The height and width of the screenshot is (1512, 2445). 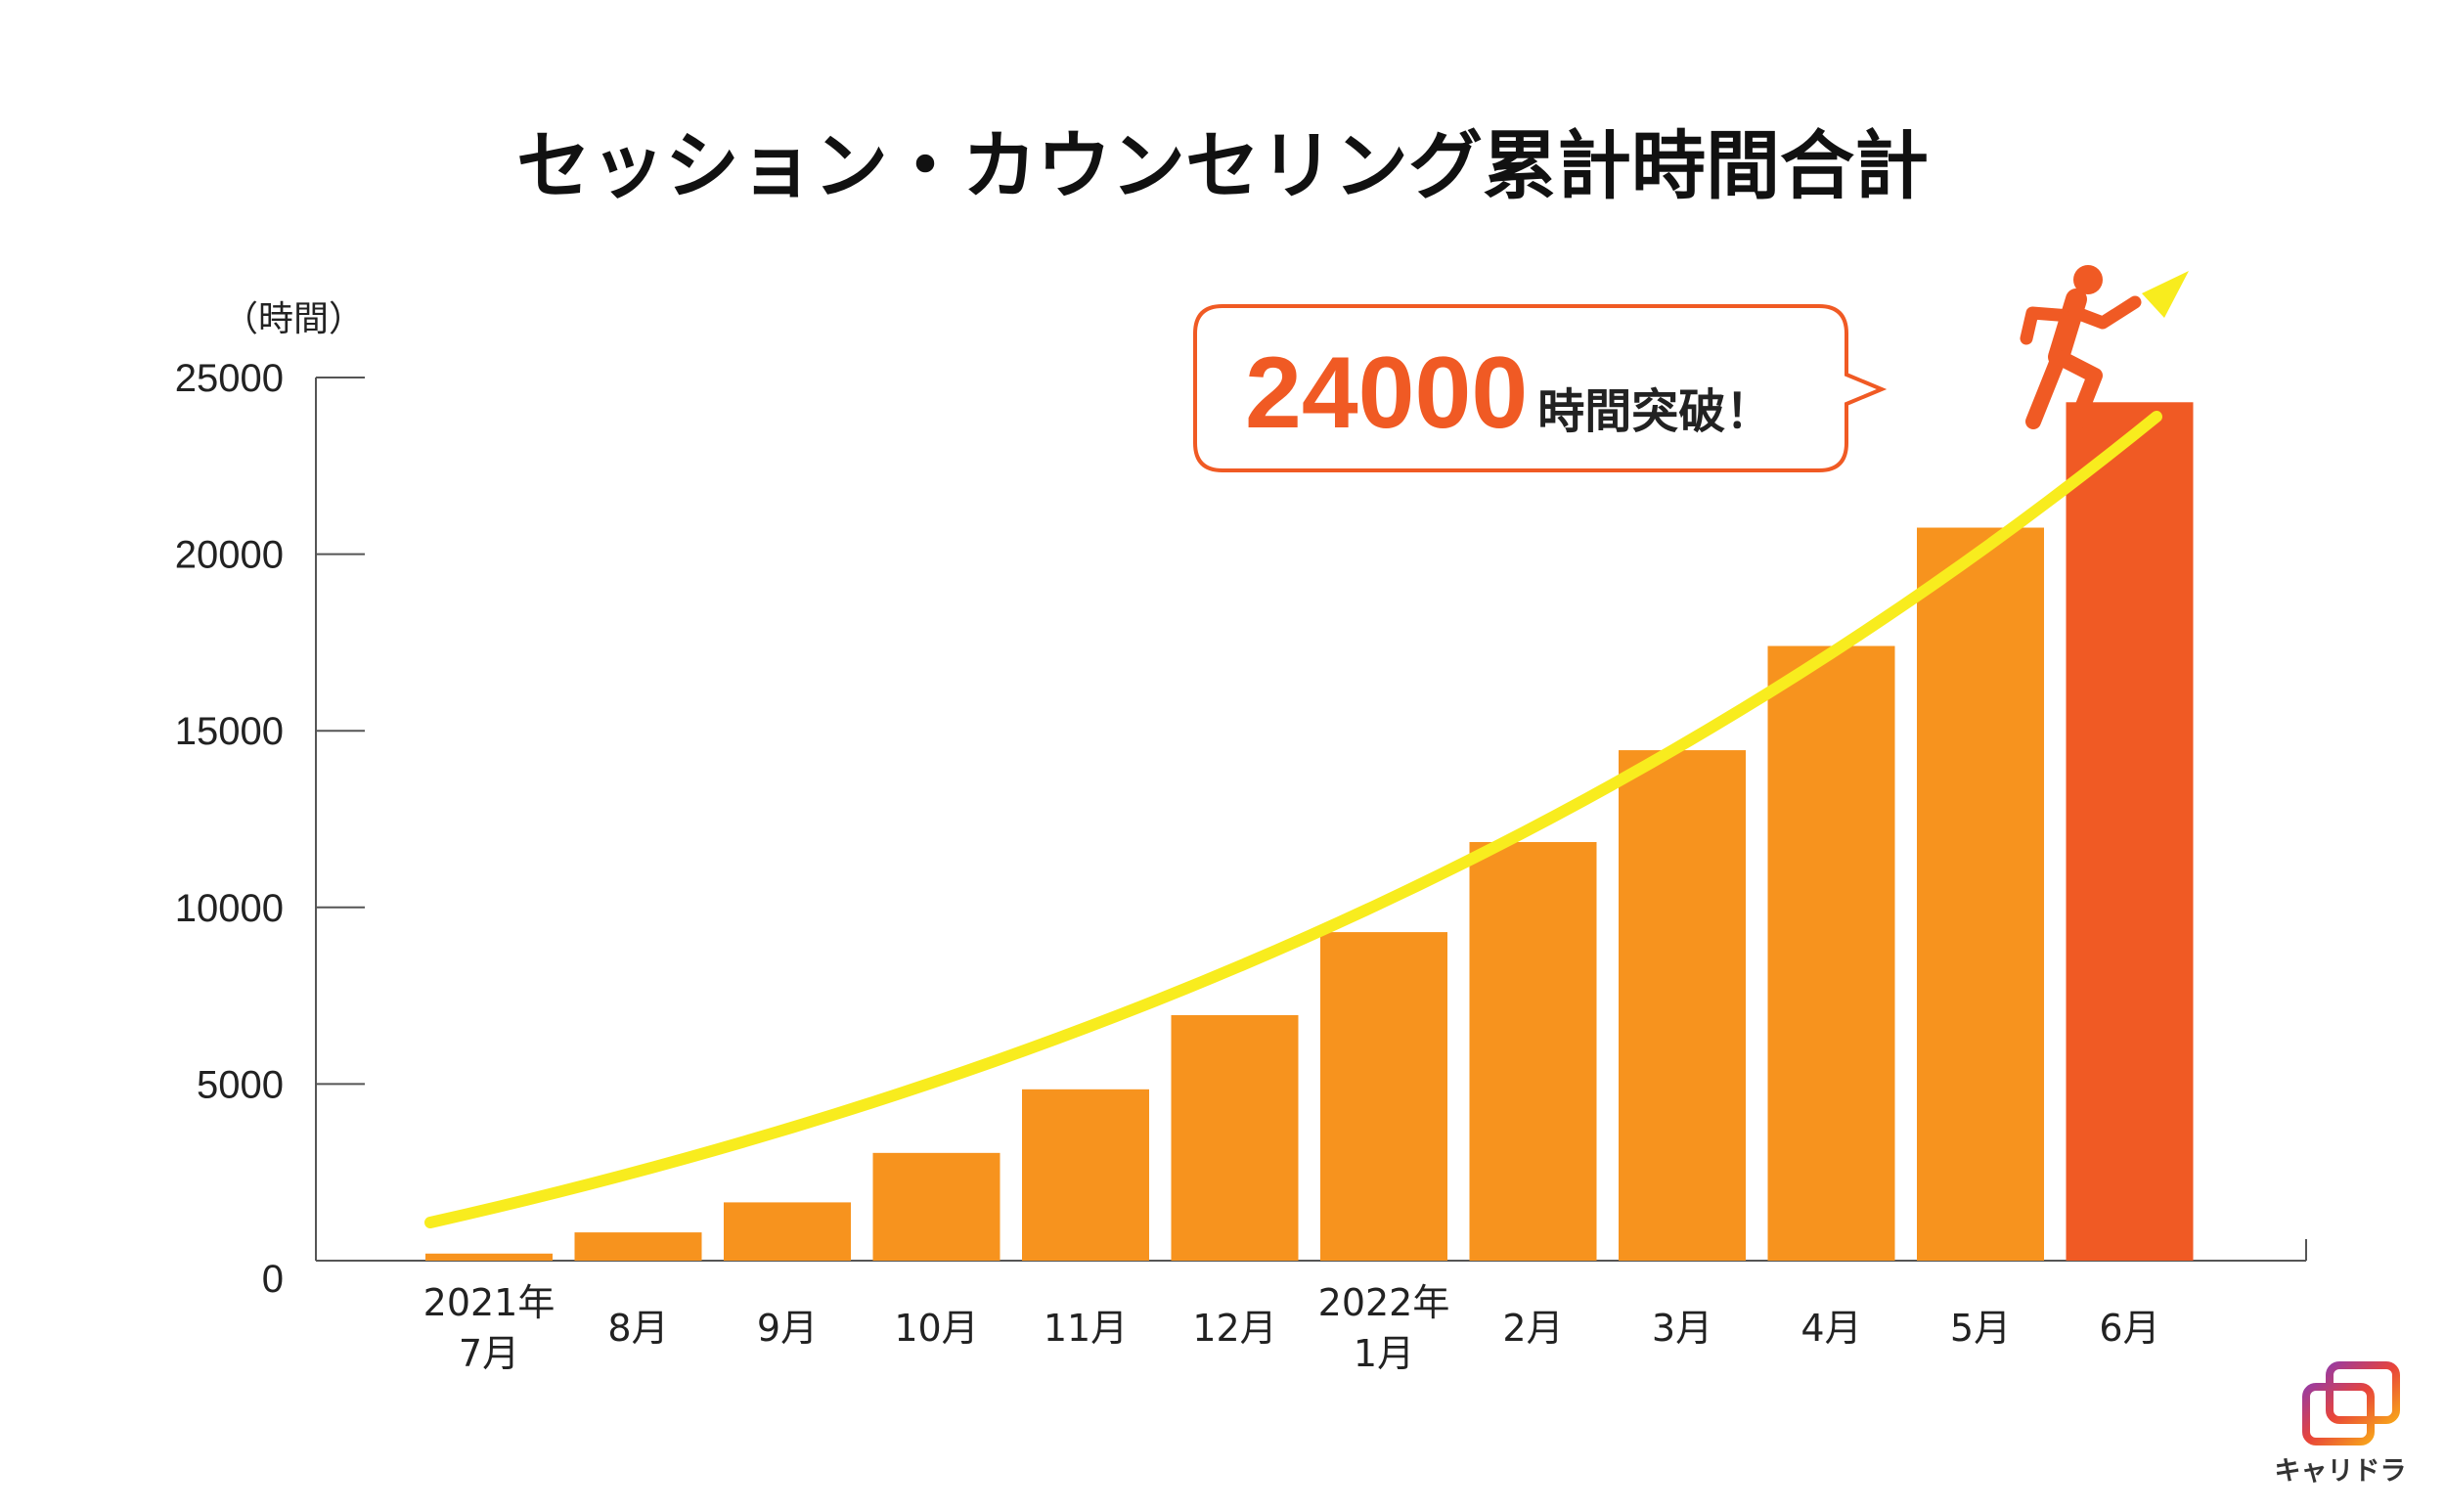 What do you see at coordinates (2165, 295) in the screenshot?
I see `trend-arrowhead` at bounding box center [2165, 295].